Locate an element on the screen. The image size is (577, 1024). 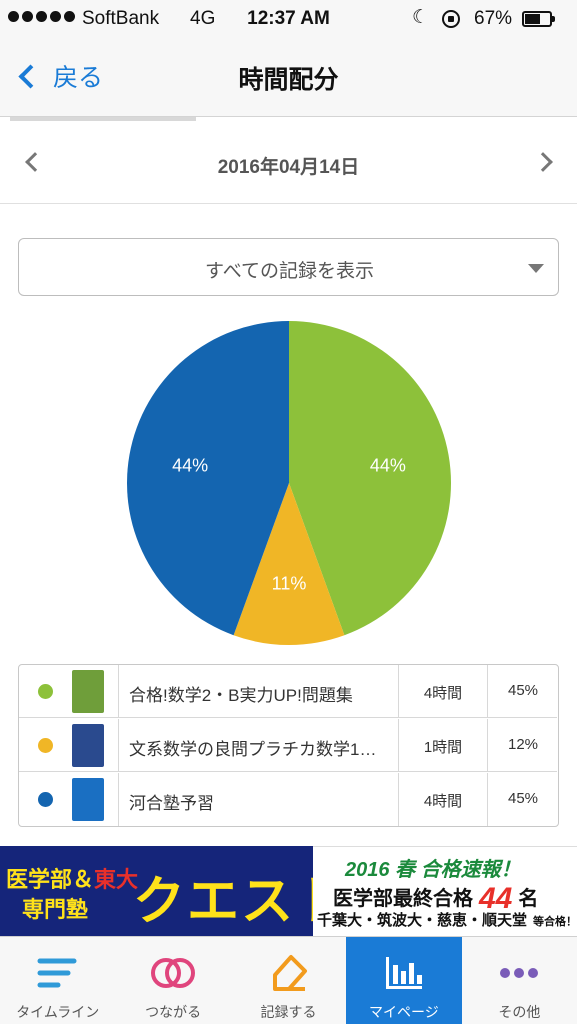
legend-row: 文系数学の良問プラチカ数学1… 1時間 12% is located at coordinates (288, 745).